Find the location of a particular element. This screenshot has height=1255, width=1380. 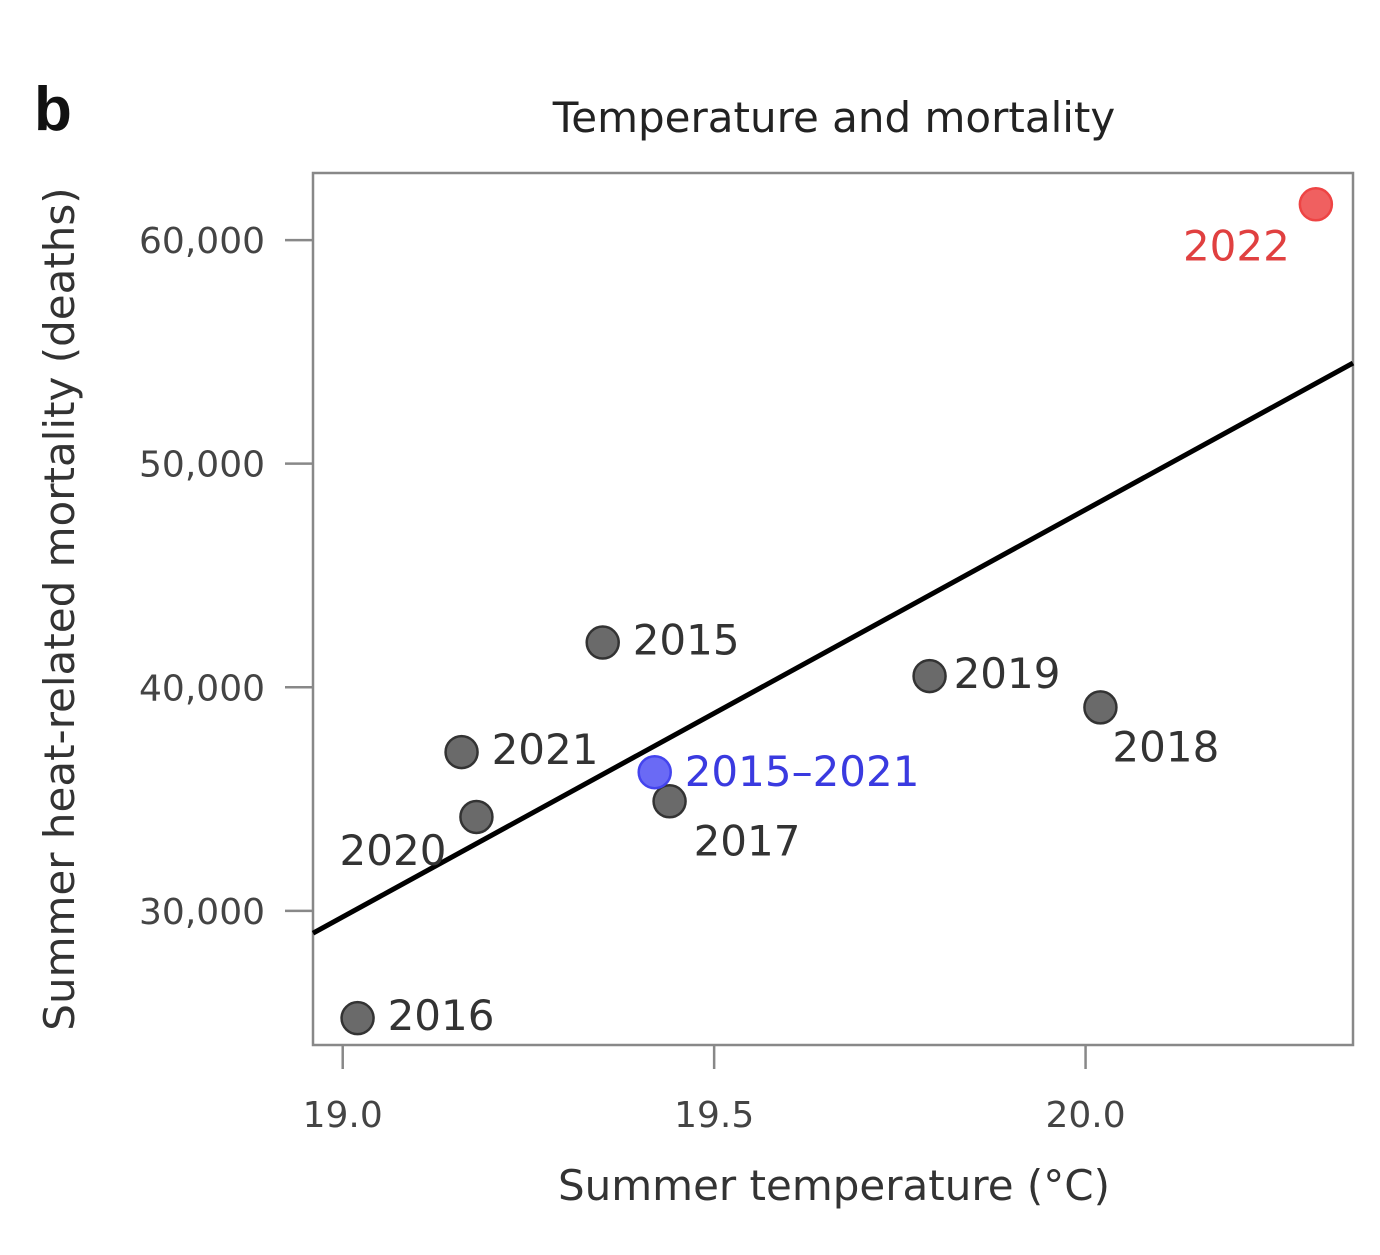

point-2022 is located at coordinates (1316, 204).